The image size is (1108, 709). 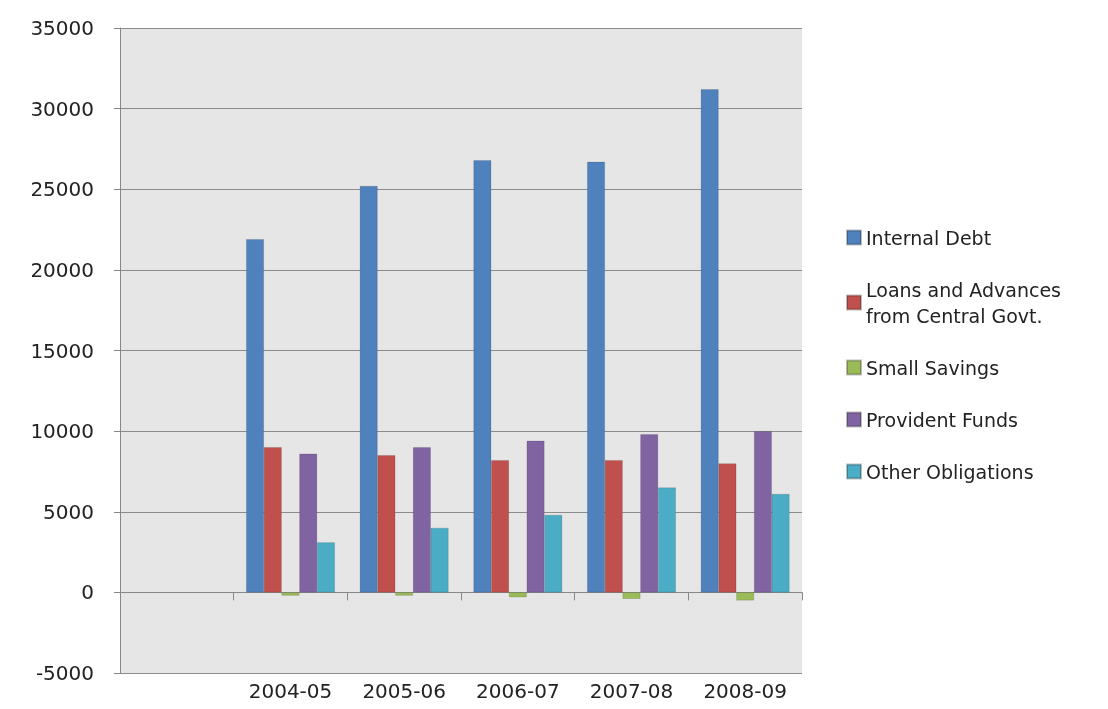 What do you see at coordinates (745, 691) in the screenshot?
I see `x-tick-label: 2008-09` at bounding box center [745, 691].